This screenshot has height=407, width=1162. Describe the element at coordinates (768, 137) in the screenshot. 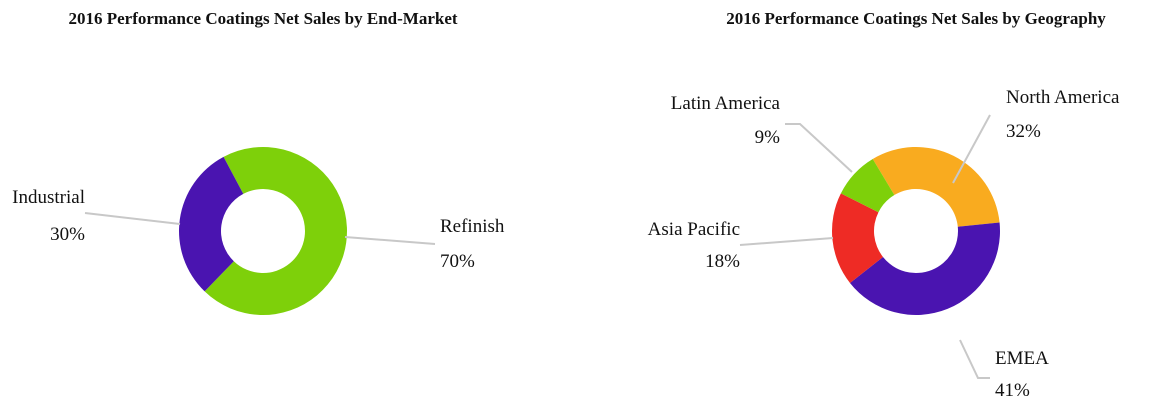

I see `segment-value: 9%` at that location.